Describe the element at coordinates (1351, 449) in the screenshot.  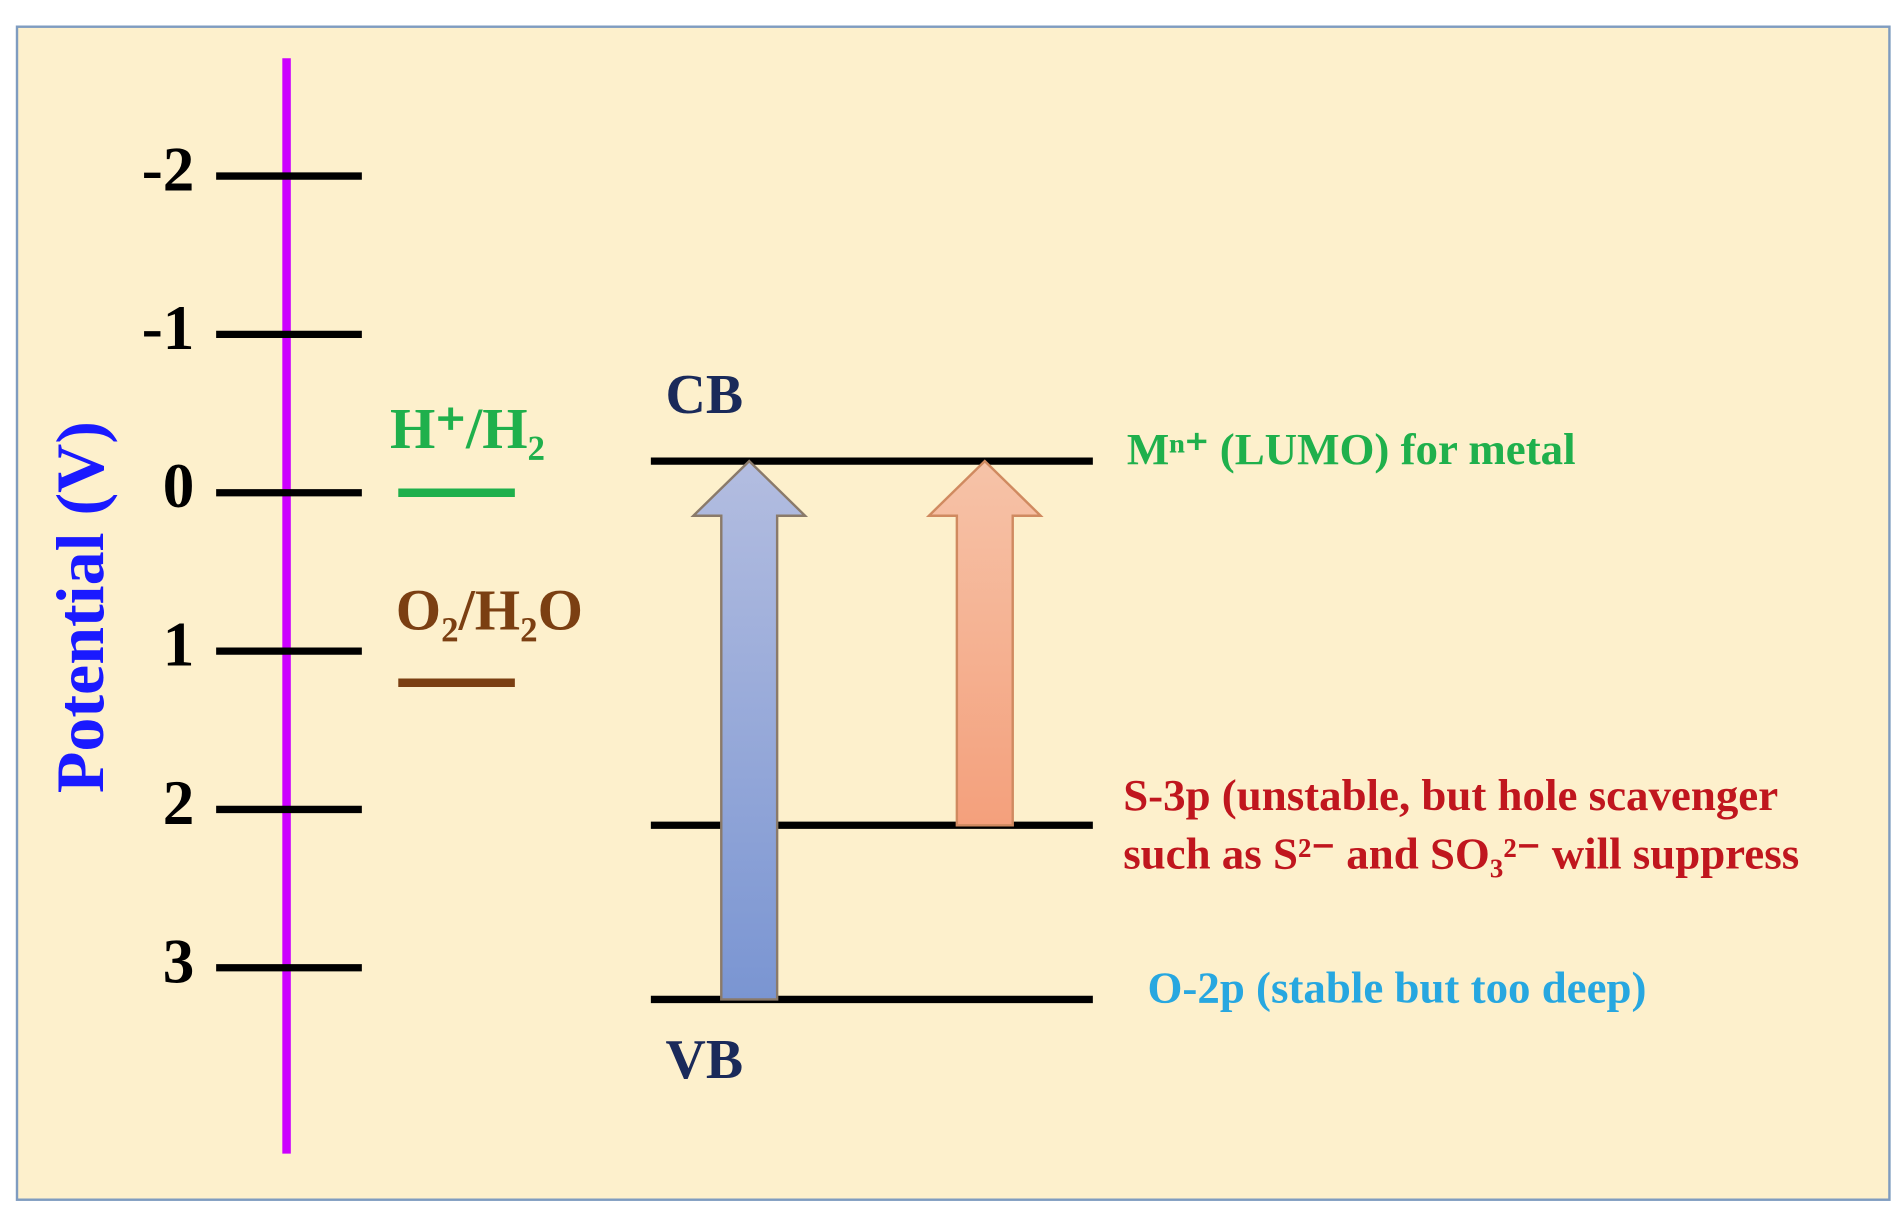
I see `level-label: Mⁿ⁺ (LUMO) for metal` at that location.